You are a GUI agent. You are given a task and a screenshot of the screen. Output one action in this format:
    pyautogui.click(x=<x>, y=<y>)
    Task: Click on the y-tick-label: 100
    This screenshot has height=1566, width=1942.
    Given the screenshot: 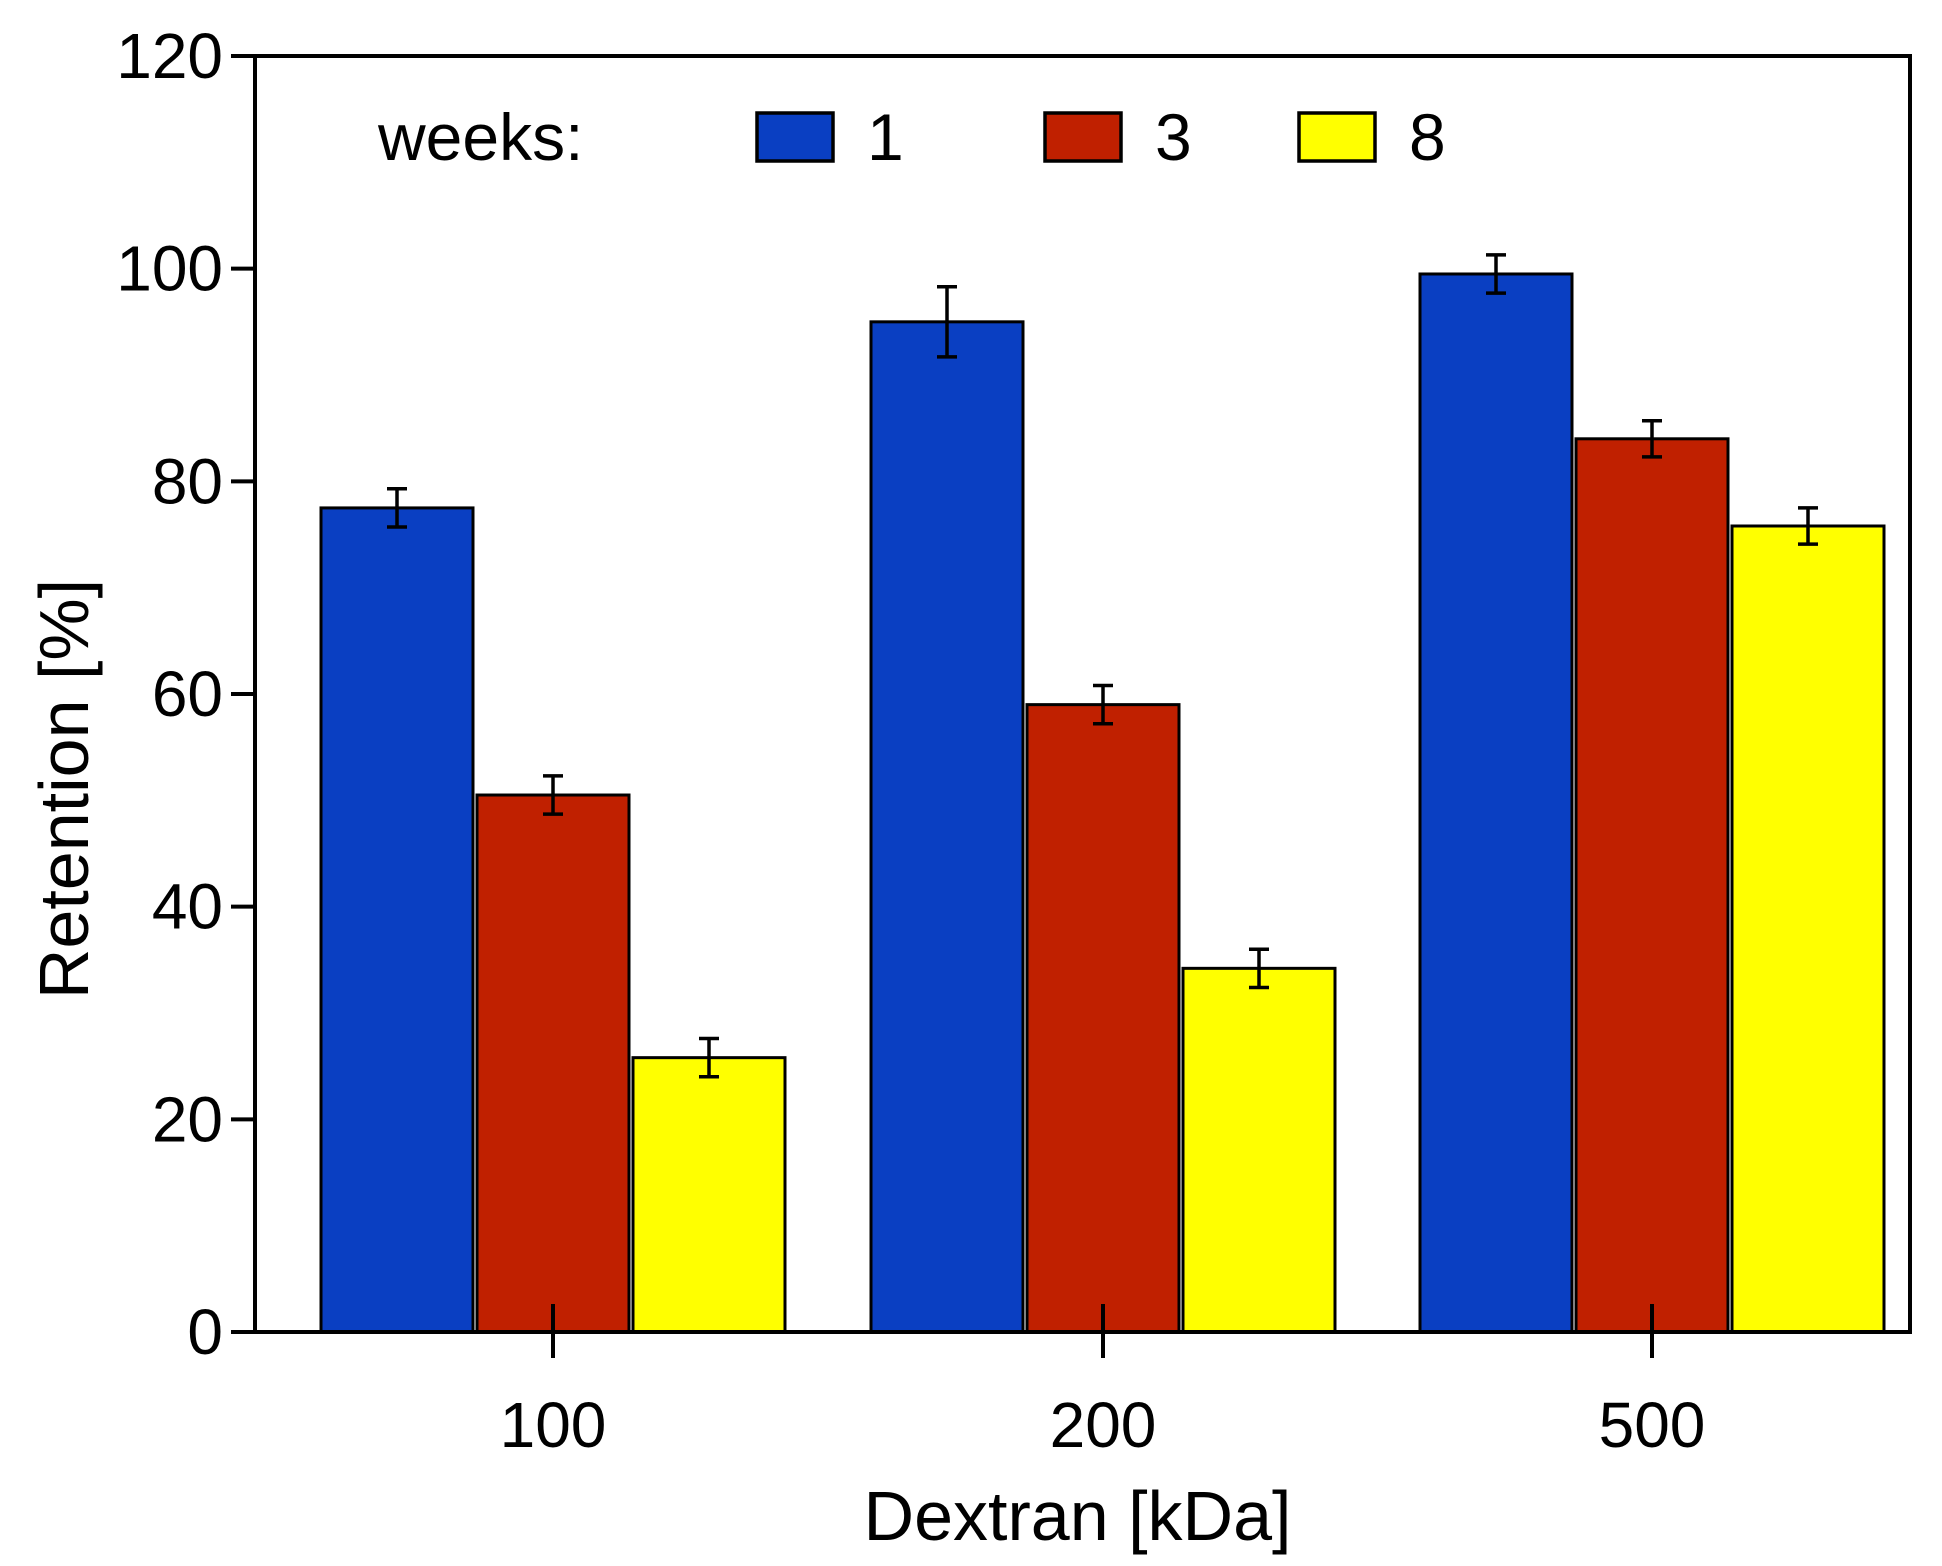 What is the action you would take?
    pyautogui.click(x=169, y=269)
    